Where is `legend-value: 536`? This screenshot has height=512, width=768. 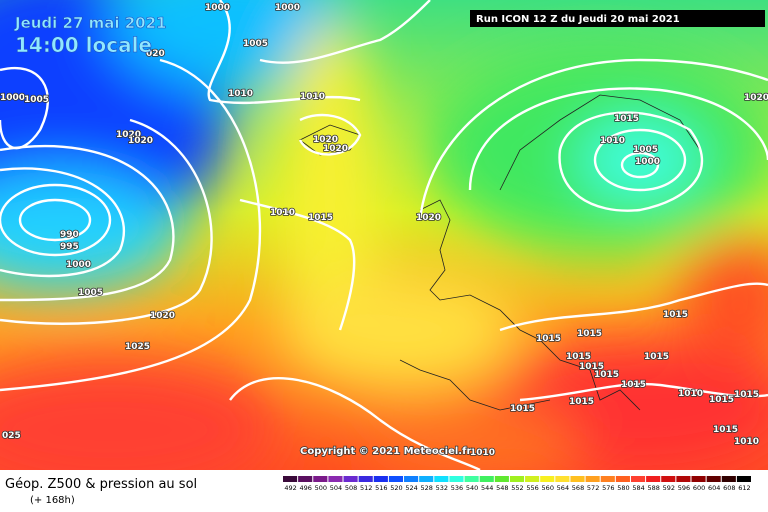
legend-value: 536 is located at coordinates (457, 488).